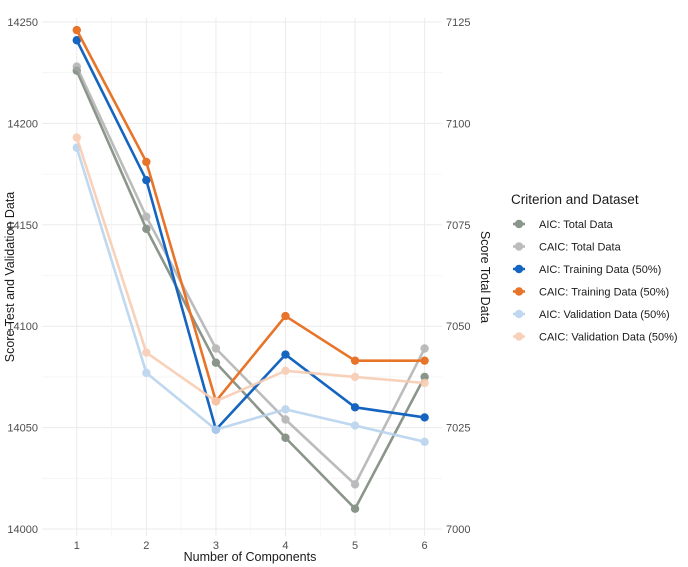  What do you see at coordinates (600, 270) in the screenshot?
I see `legend-label: AIC: Training Data (50%)` at bounding box center [600, 270].